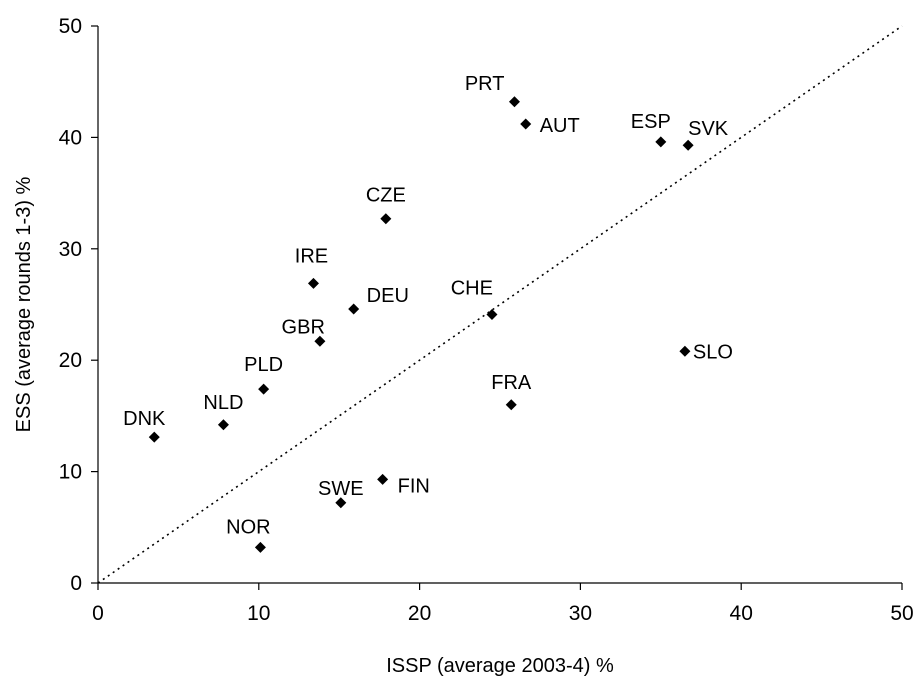  I want to click on point-label-nor: NOR, so click(248, 527).